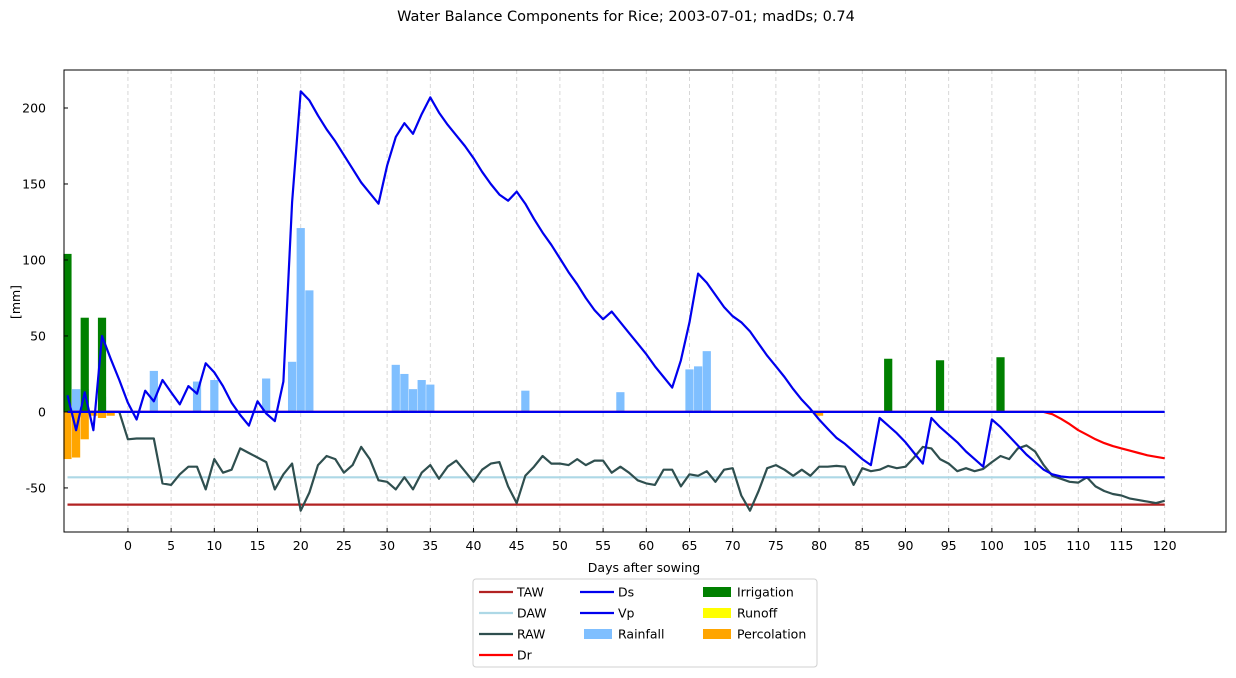  Describe the element at coordinates (992, 545) in the screenshot. I see `x-tick-label-100: 100` at that location.